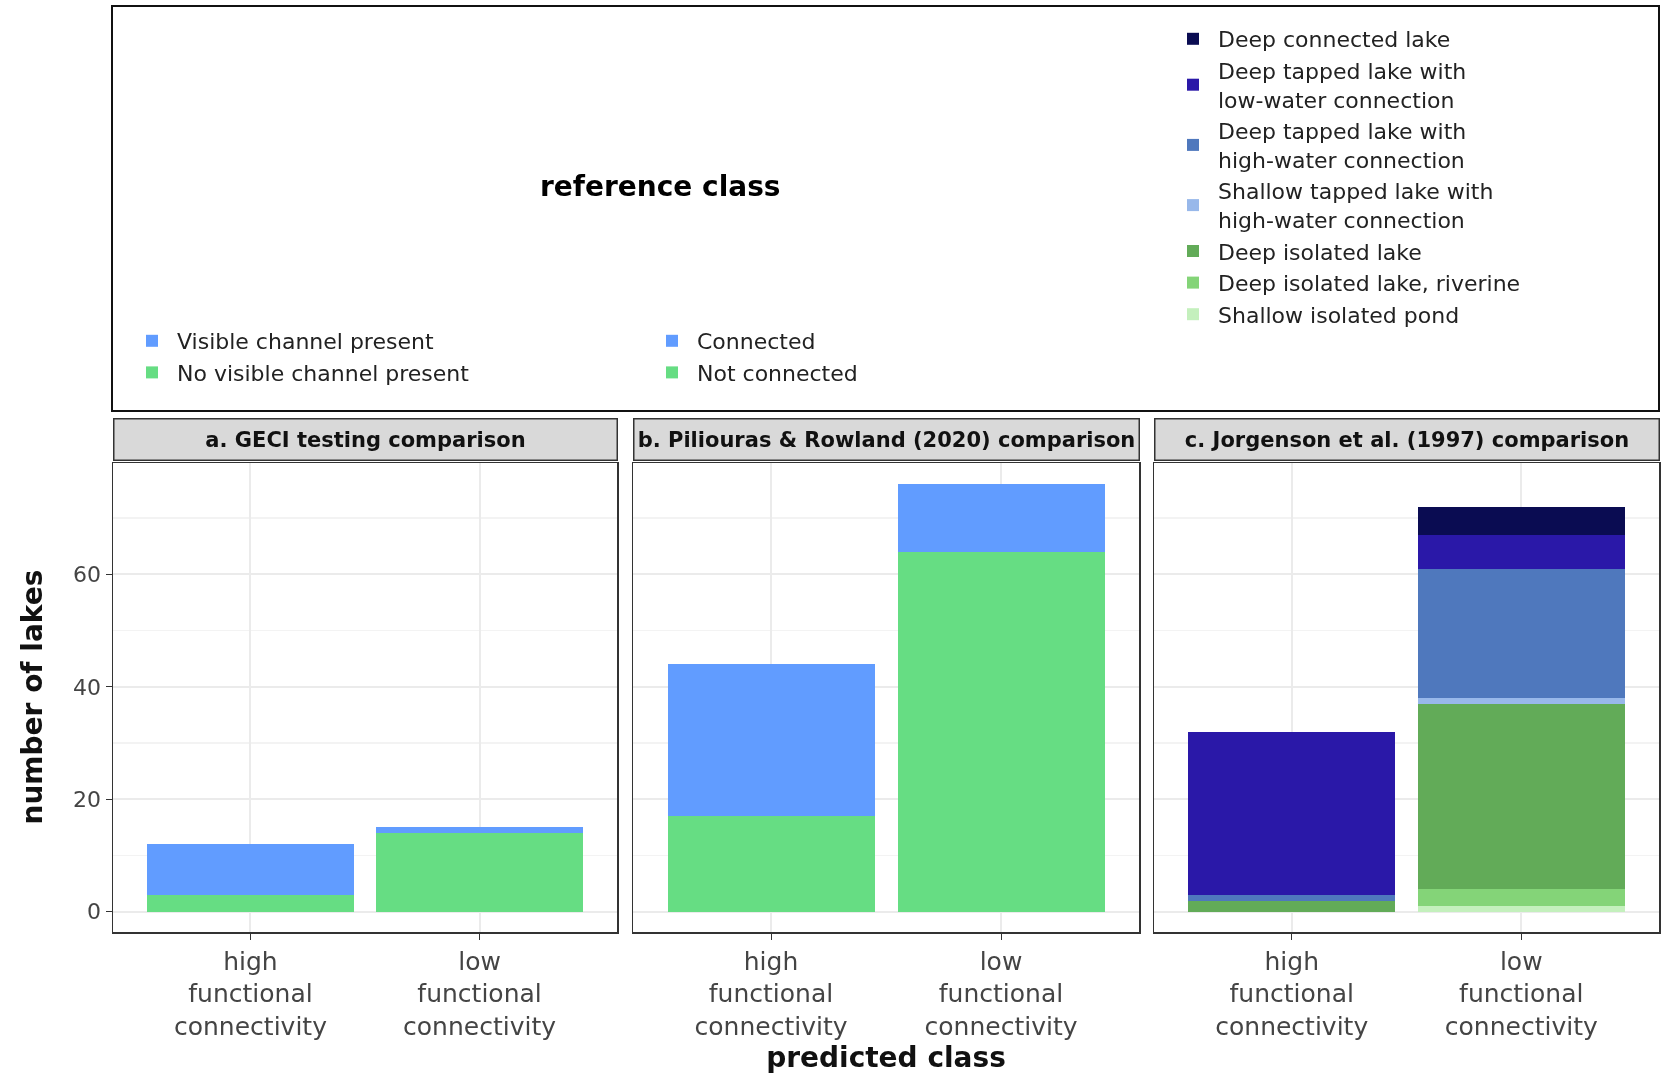 The width and height of the screenshot is (1662, 1088). Describe the element at coordinates (1342, 85) in the screenshot. I see `legend-label: Deep tapped lake with low-water connection` at that location.